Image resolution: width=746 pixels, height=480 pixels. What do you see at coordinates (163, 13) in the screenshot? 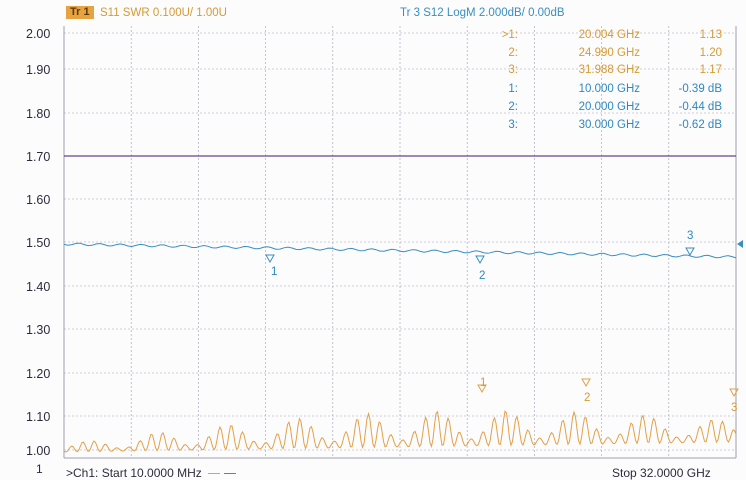
I see `trace1-settings: S11 SWR 0.100U/ 1.00U` at bounding box center [163, 13].